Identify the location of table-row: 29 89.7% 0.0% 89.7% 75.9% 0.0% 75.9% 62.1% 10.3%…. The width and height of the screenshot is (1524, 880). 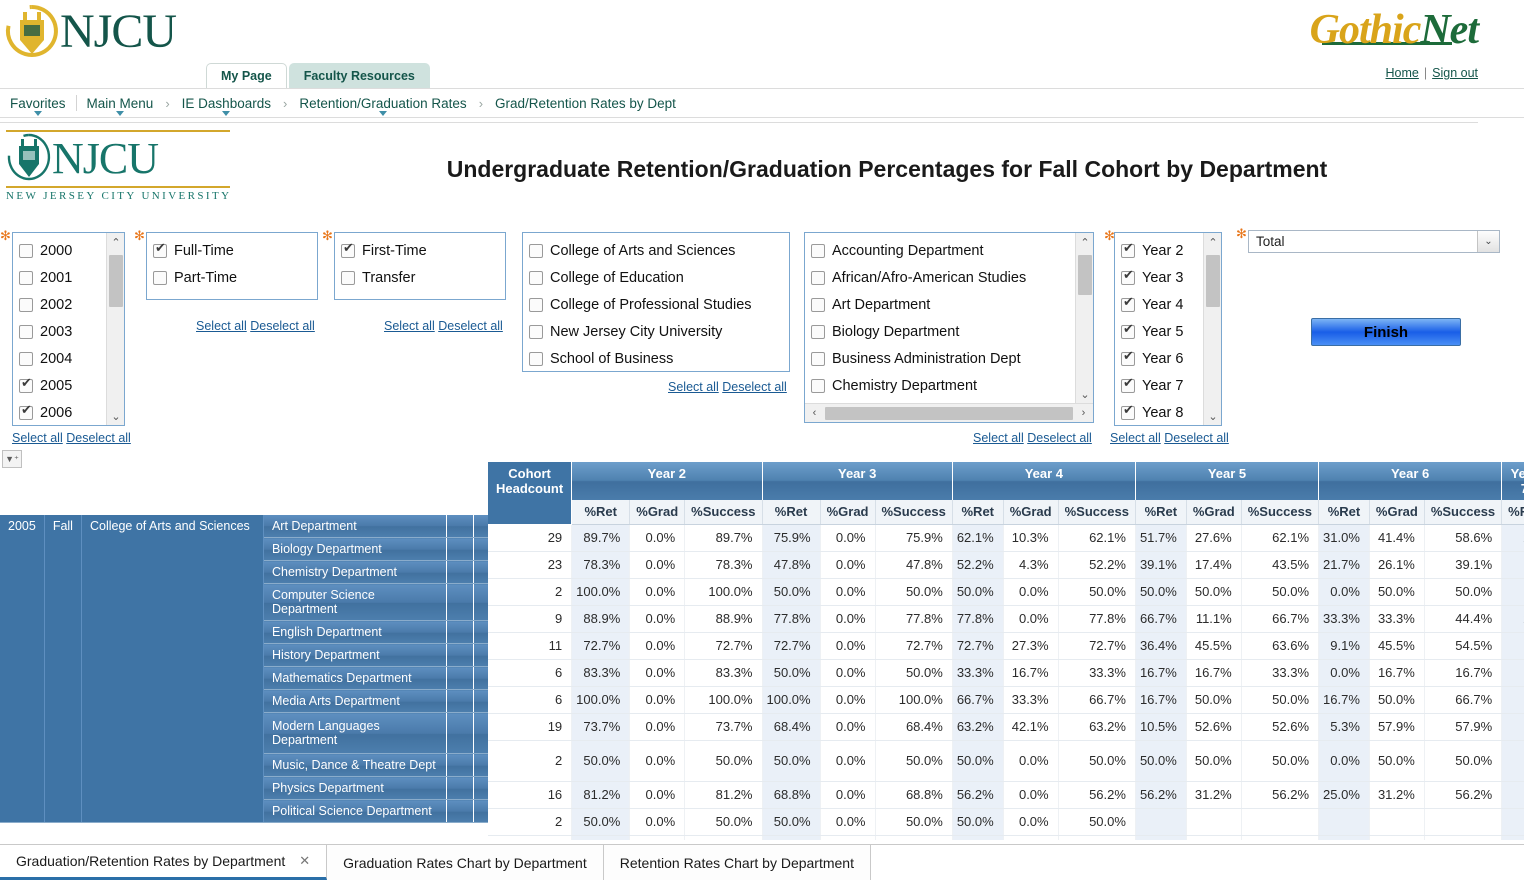
(1006, 538).